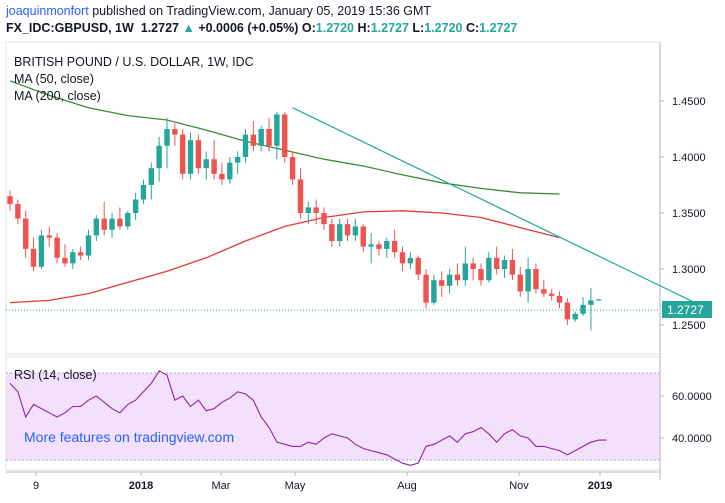  What do you see at coordinates (55, 375) in the screenshot?
I see `legend-rsi: RSI (14, close)` at bounding box center [55, 375].